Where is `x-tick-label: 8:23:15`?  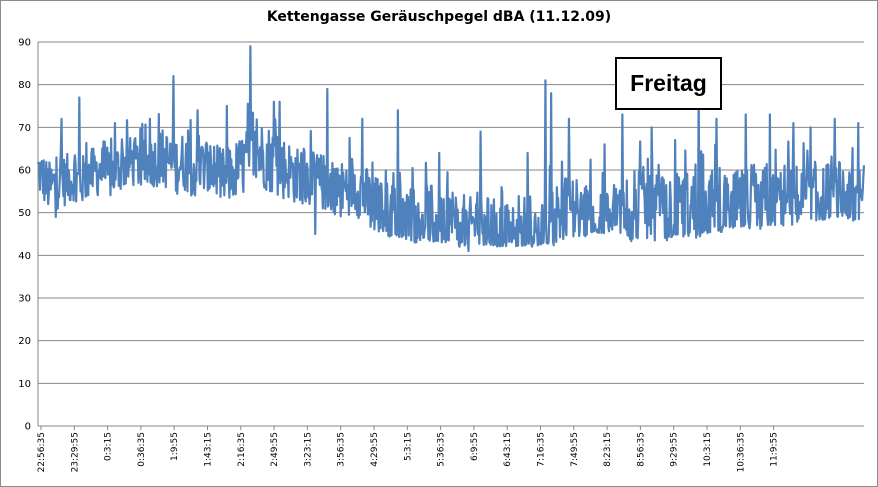
x-tick-label: 8:23:15 is located at coordinates (608, 449).